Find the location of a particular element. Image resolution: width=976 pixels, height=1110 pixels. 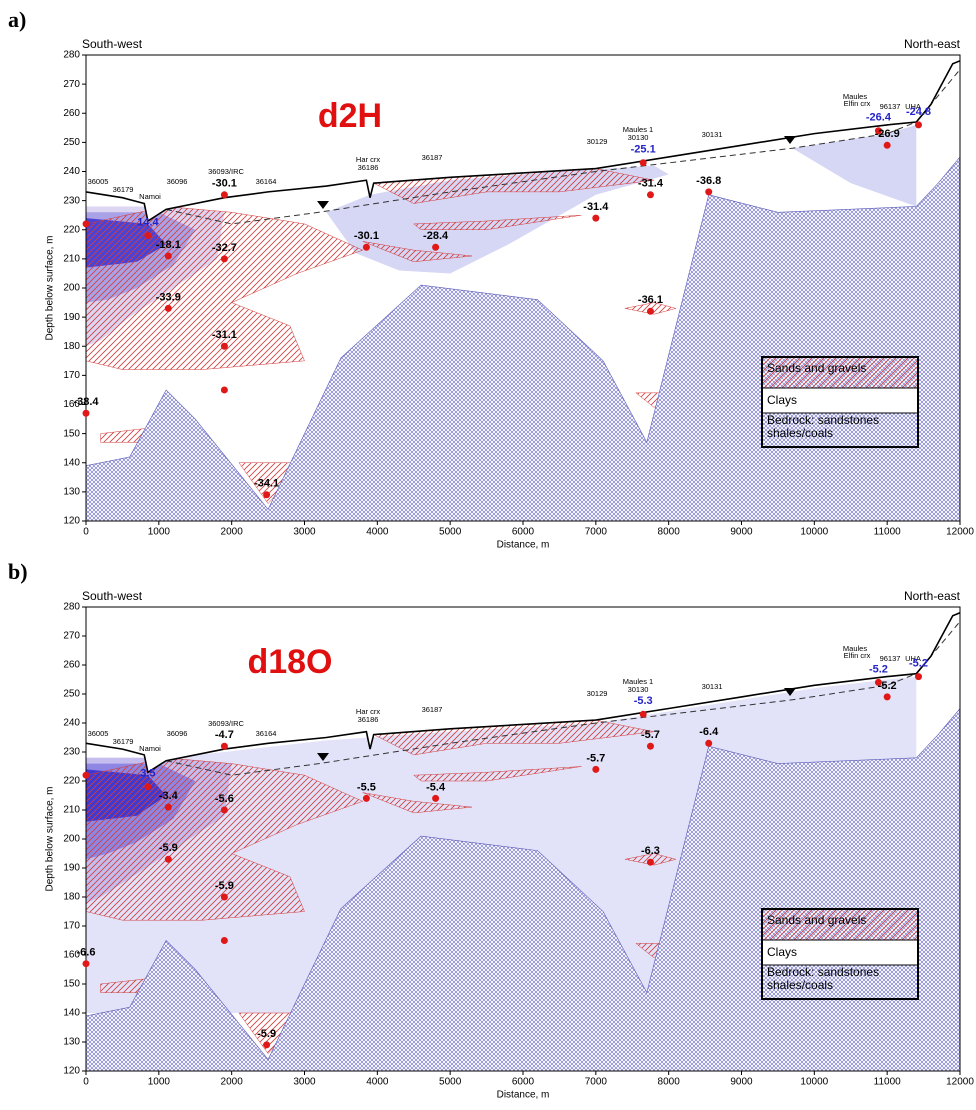

y-tick-label: 190 is located at coordinates (71, 868).